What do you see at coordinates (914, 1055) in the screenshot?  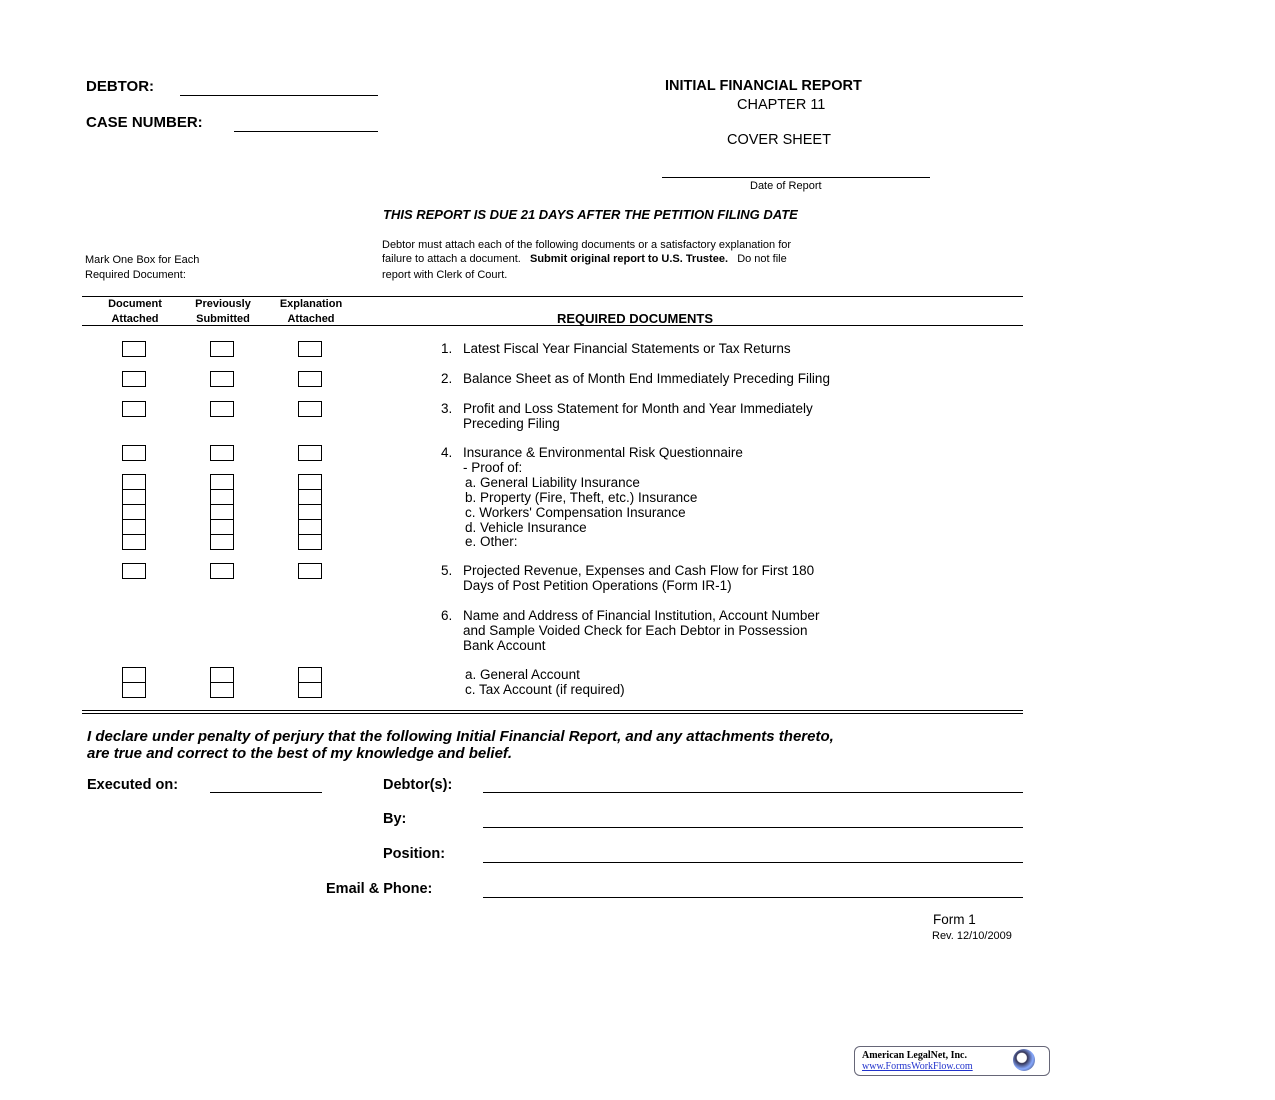 I see `logo-name: American LegalNet, Inc.` at bounding box center [914, 1055].